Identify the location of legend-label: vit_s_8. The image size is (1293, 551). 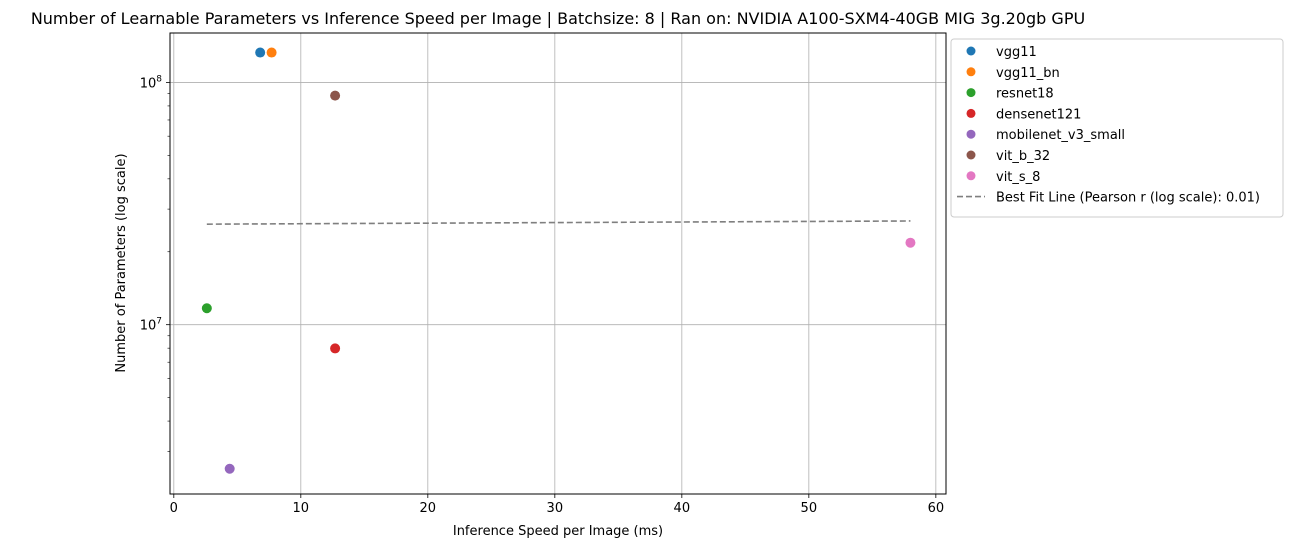
(1018, 177).